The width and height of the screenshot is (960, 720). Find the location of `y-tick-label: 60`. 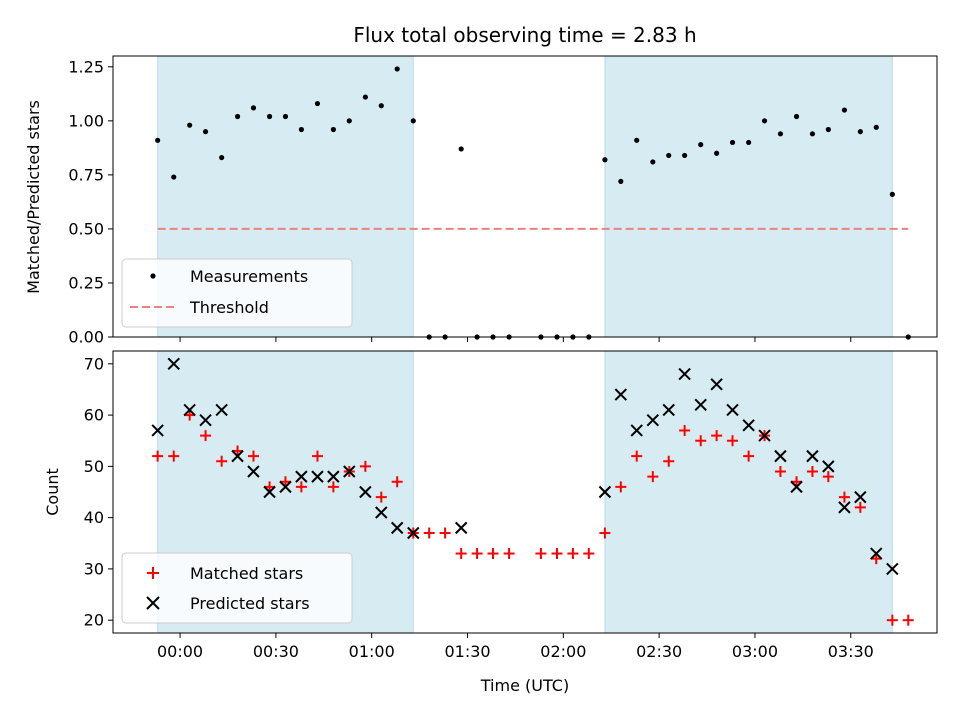

y-tick-label: 60 is located at coordinates (94, 415).